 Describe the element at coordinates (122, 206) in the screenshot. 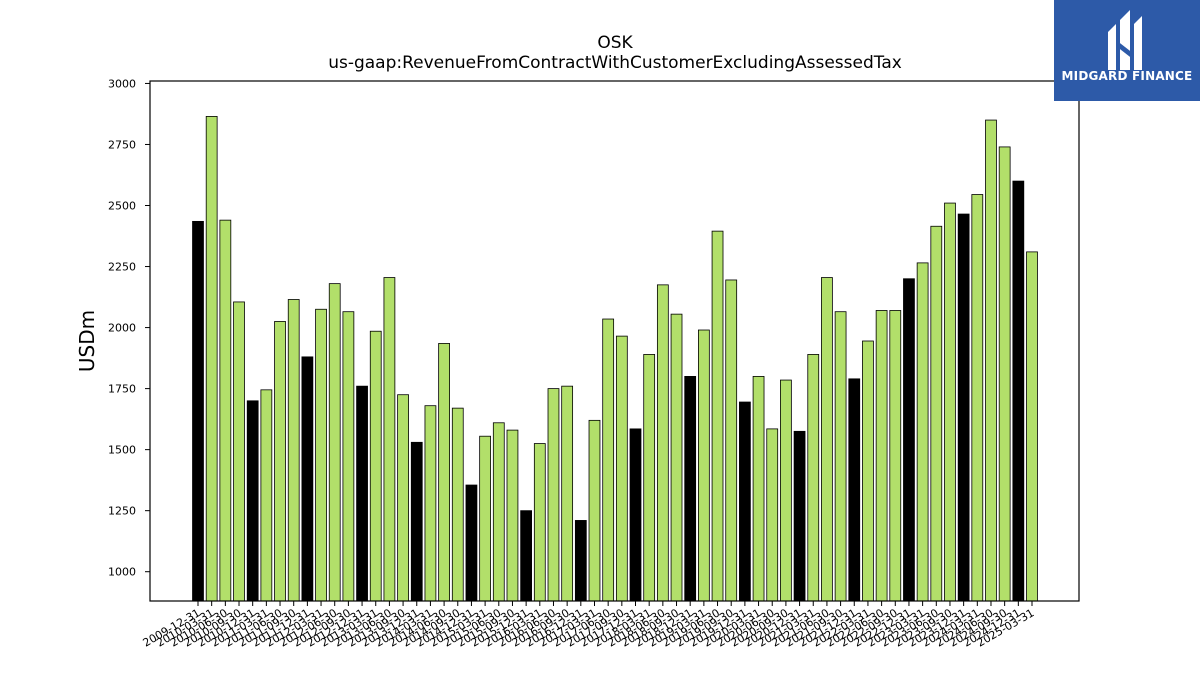

I see `y-tick-label: 2500` at that location.